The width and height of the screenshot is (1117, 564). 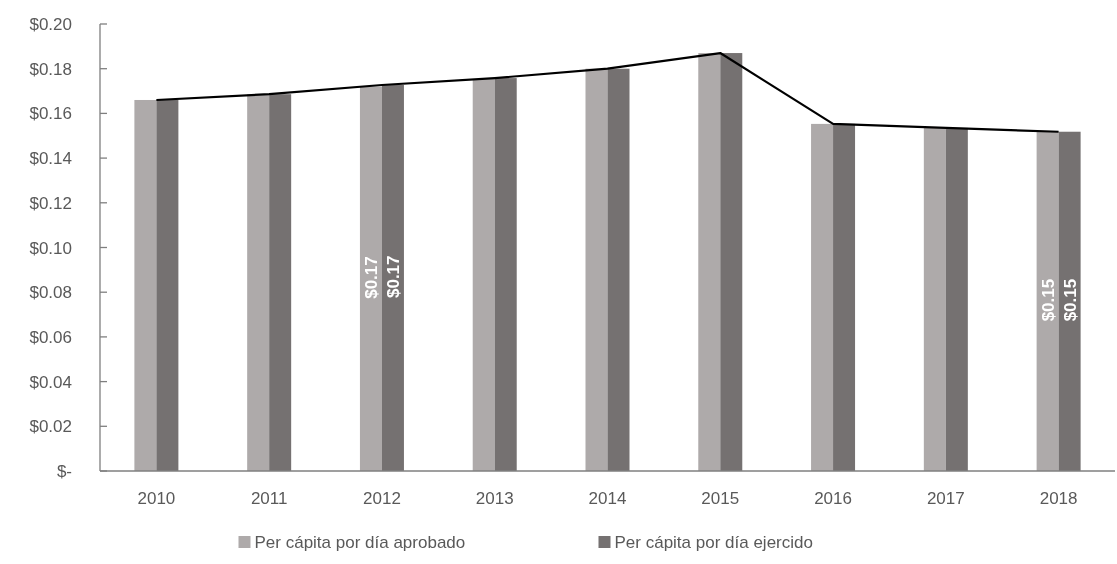 What do you see at coordinates (50, 114) in the screenshot?
I see `y-tick-label: $0.16` at bounding box center [50, 114].